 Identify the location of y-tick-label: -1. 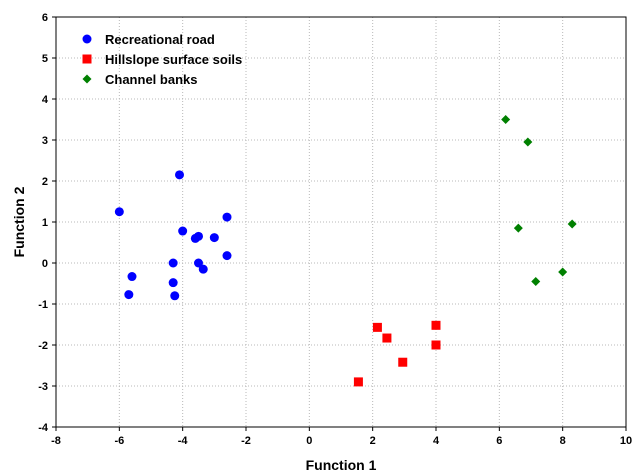
(43, 305).